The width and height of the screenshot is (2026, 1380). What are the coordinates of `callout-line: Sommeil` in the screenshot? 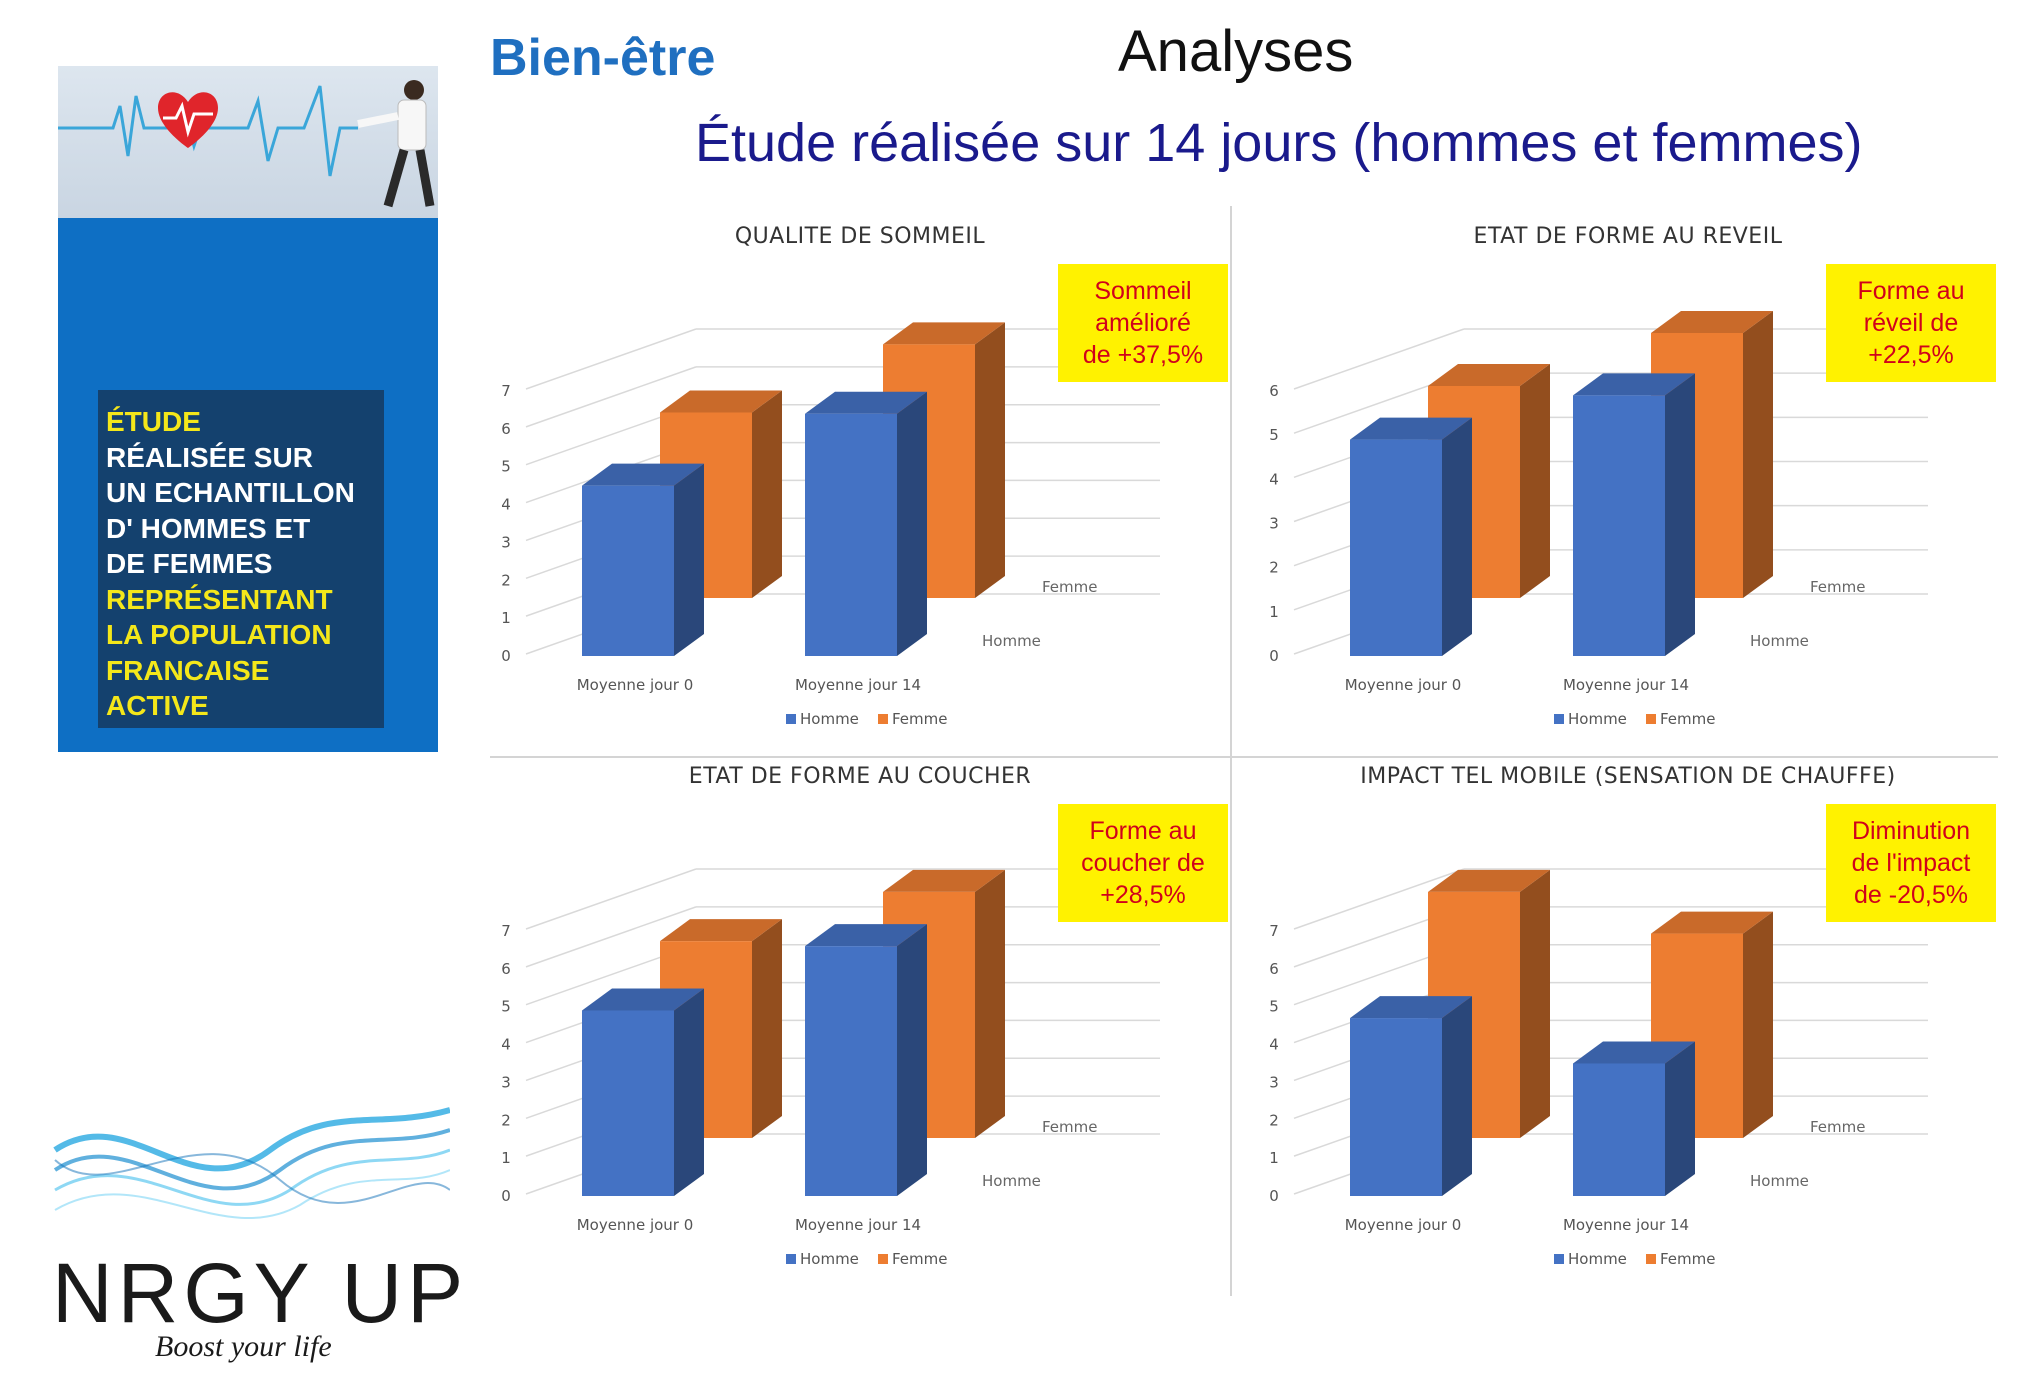 It's located at (1143, 291).